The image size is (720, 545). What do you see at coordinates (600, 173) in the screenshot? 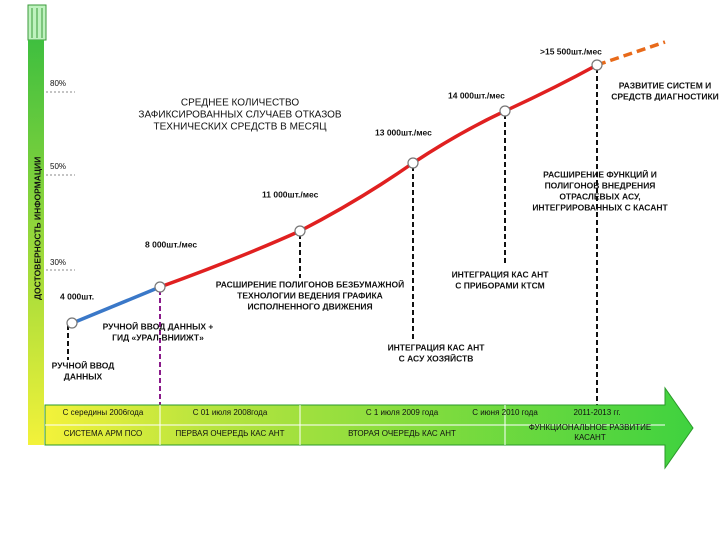
I see `milestone-label: РАСШИРЕНИЕ ФУНКЦИЙ И` at bounding box center [600, 173].